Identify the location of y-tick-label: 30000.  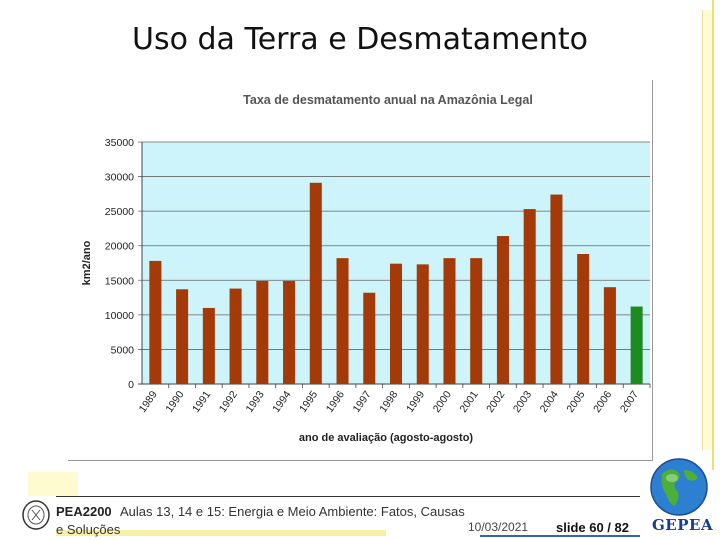
(119, 178).